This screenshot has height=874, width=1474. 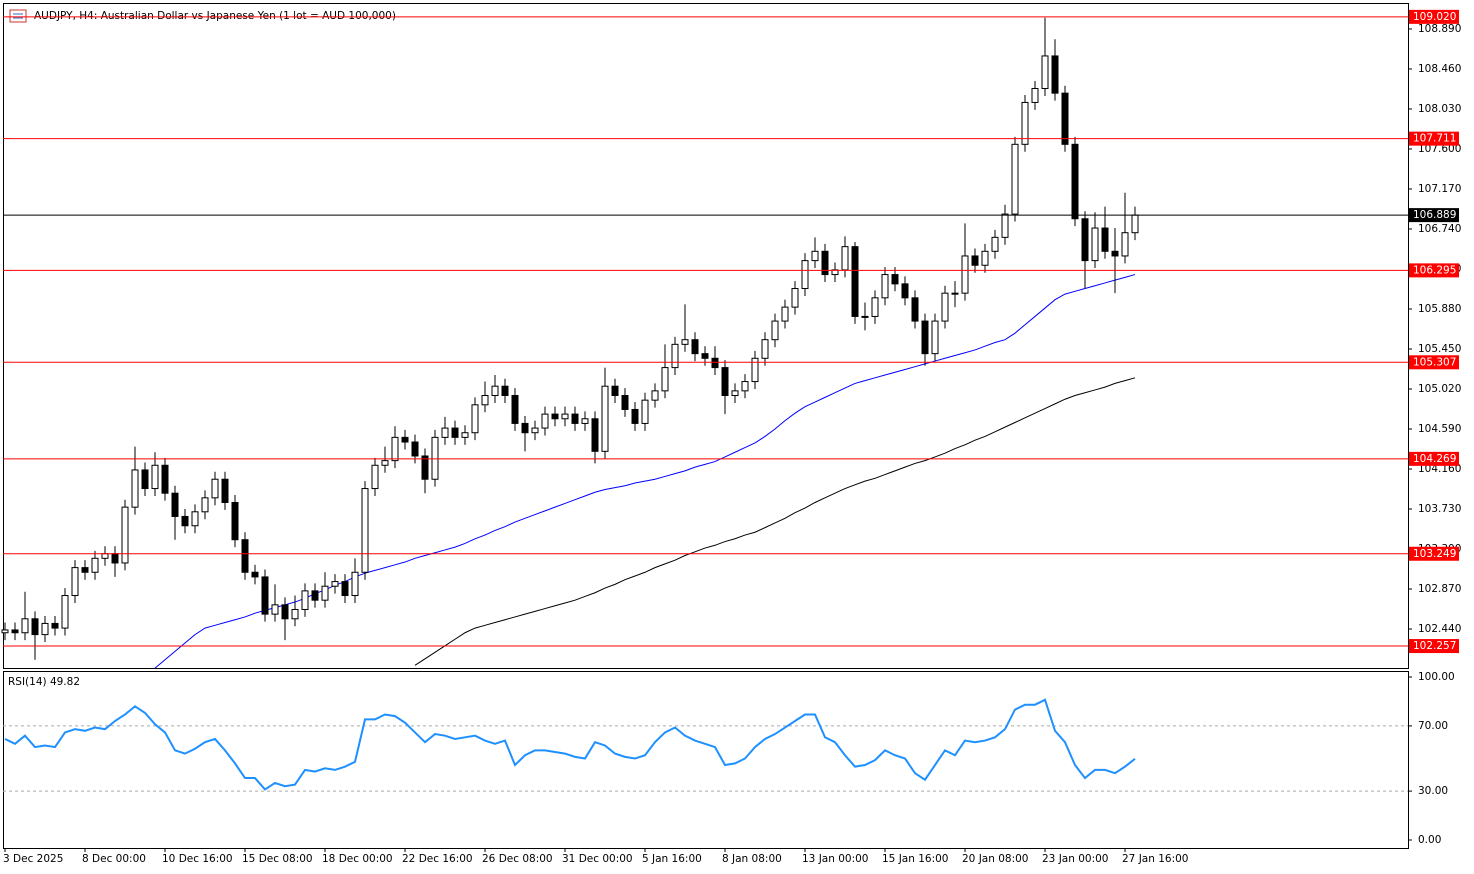 What do you see at coordinates (18, 16) in the screenshot?
I see `symbol-icon` at bounding box center [18, 16].